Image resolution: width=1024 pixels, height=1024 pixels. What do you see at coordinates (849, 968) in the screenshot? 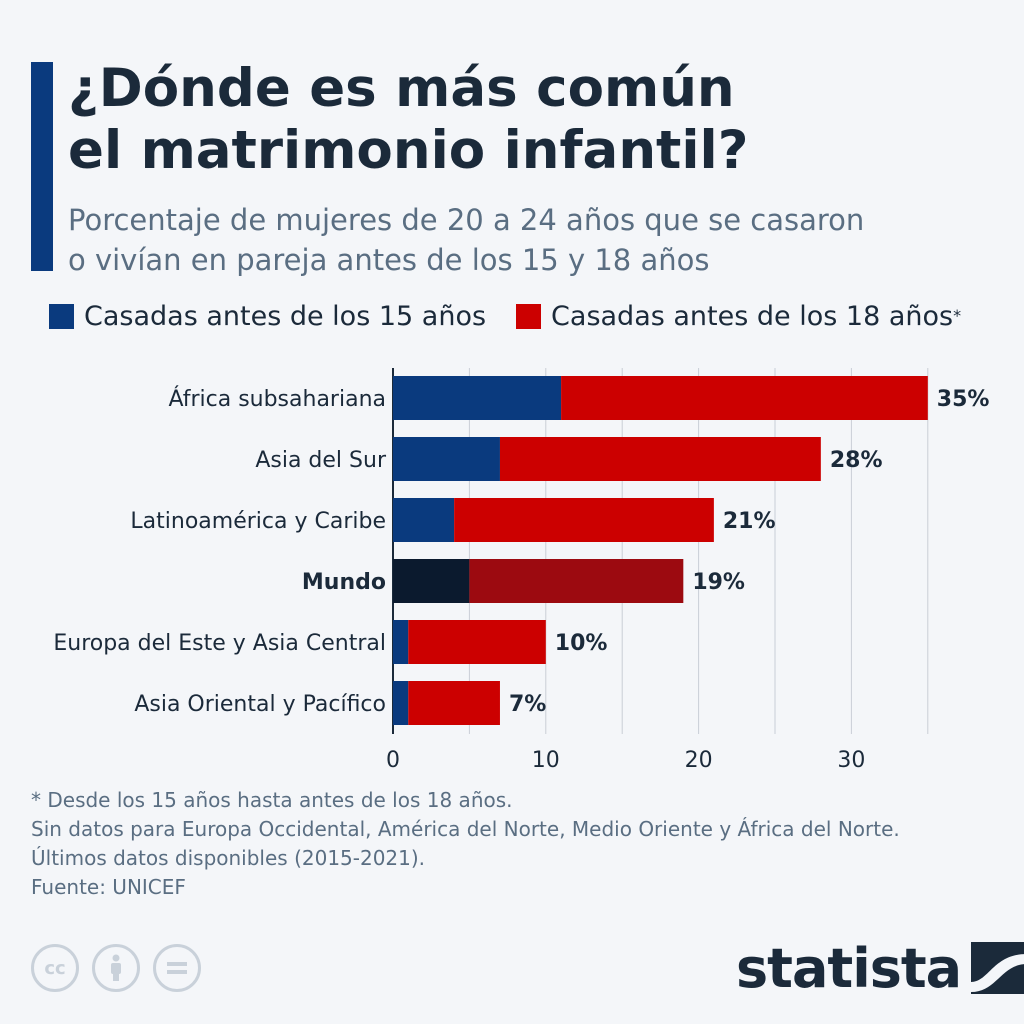
I see `brand-name: statista` at bounding box center [849, 968].